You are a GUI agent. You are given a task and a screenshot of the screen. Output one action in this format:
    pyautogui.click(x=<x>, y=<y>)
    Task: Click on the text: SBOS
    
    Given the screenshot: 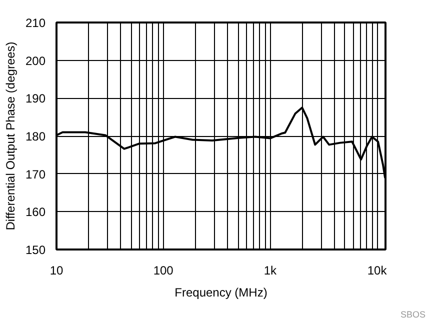 What is the action you would take?
    pyautogui.click(x=413, y=315)
    